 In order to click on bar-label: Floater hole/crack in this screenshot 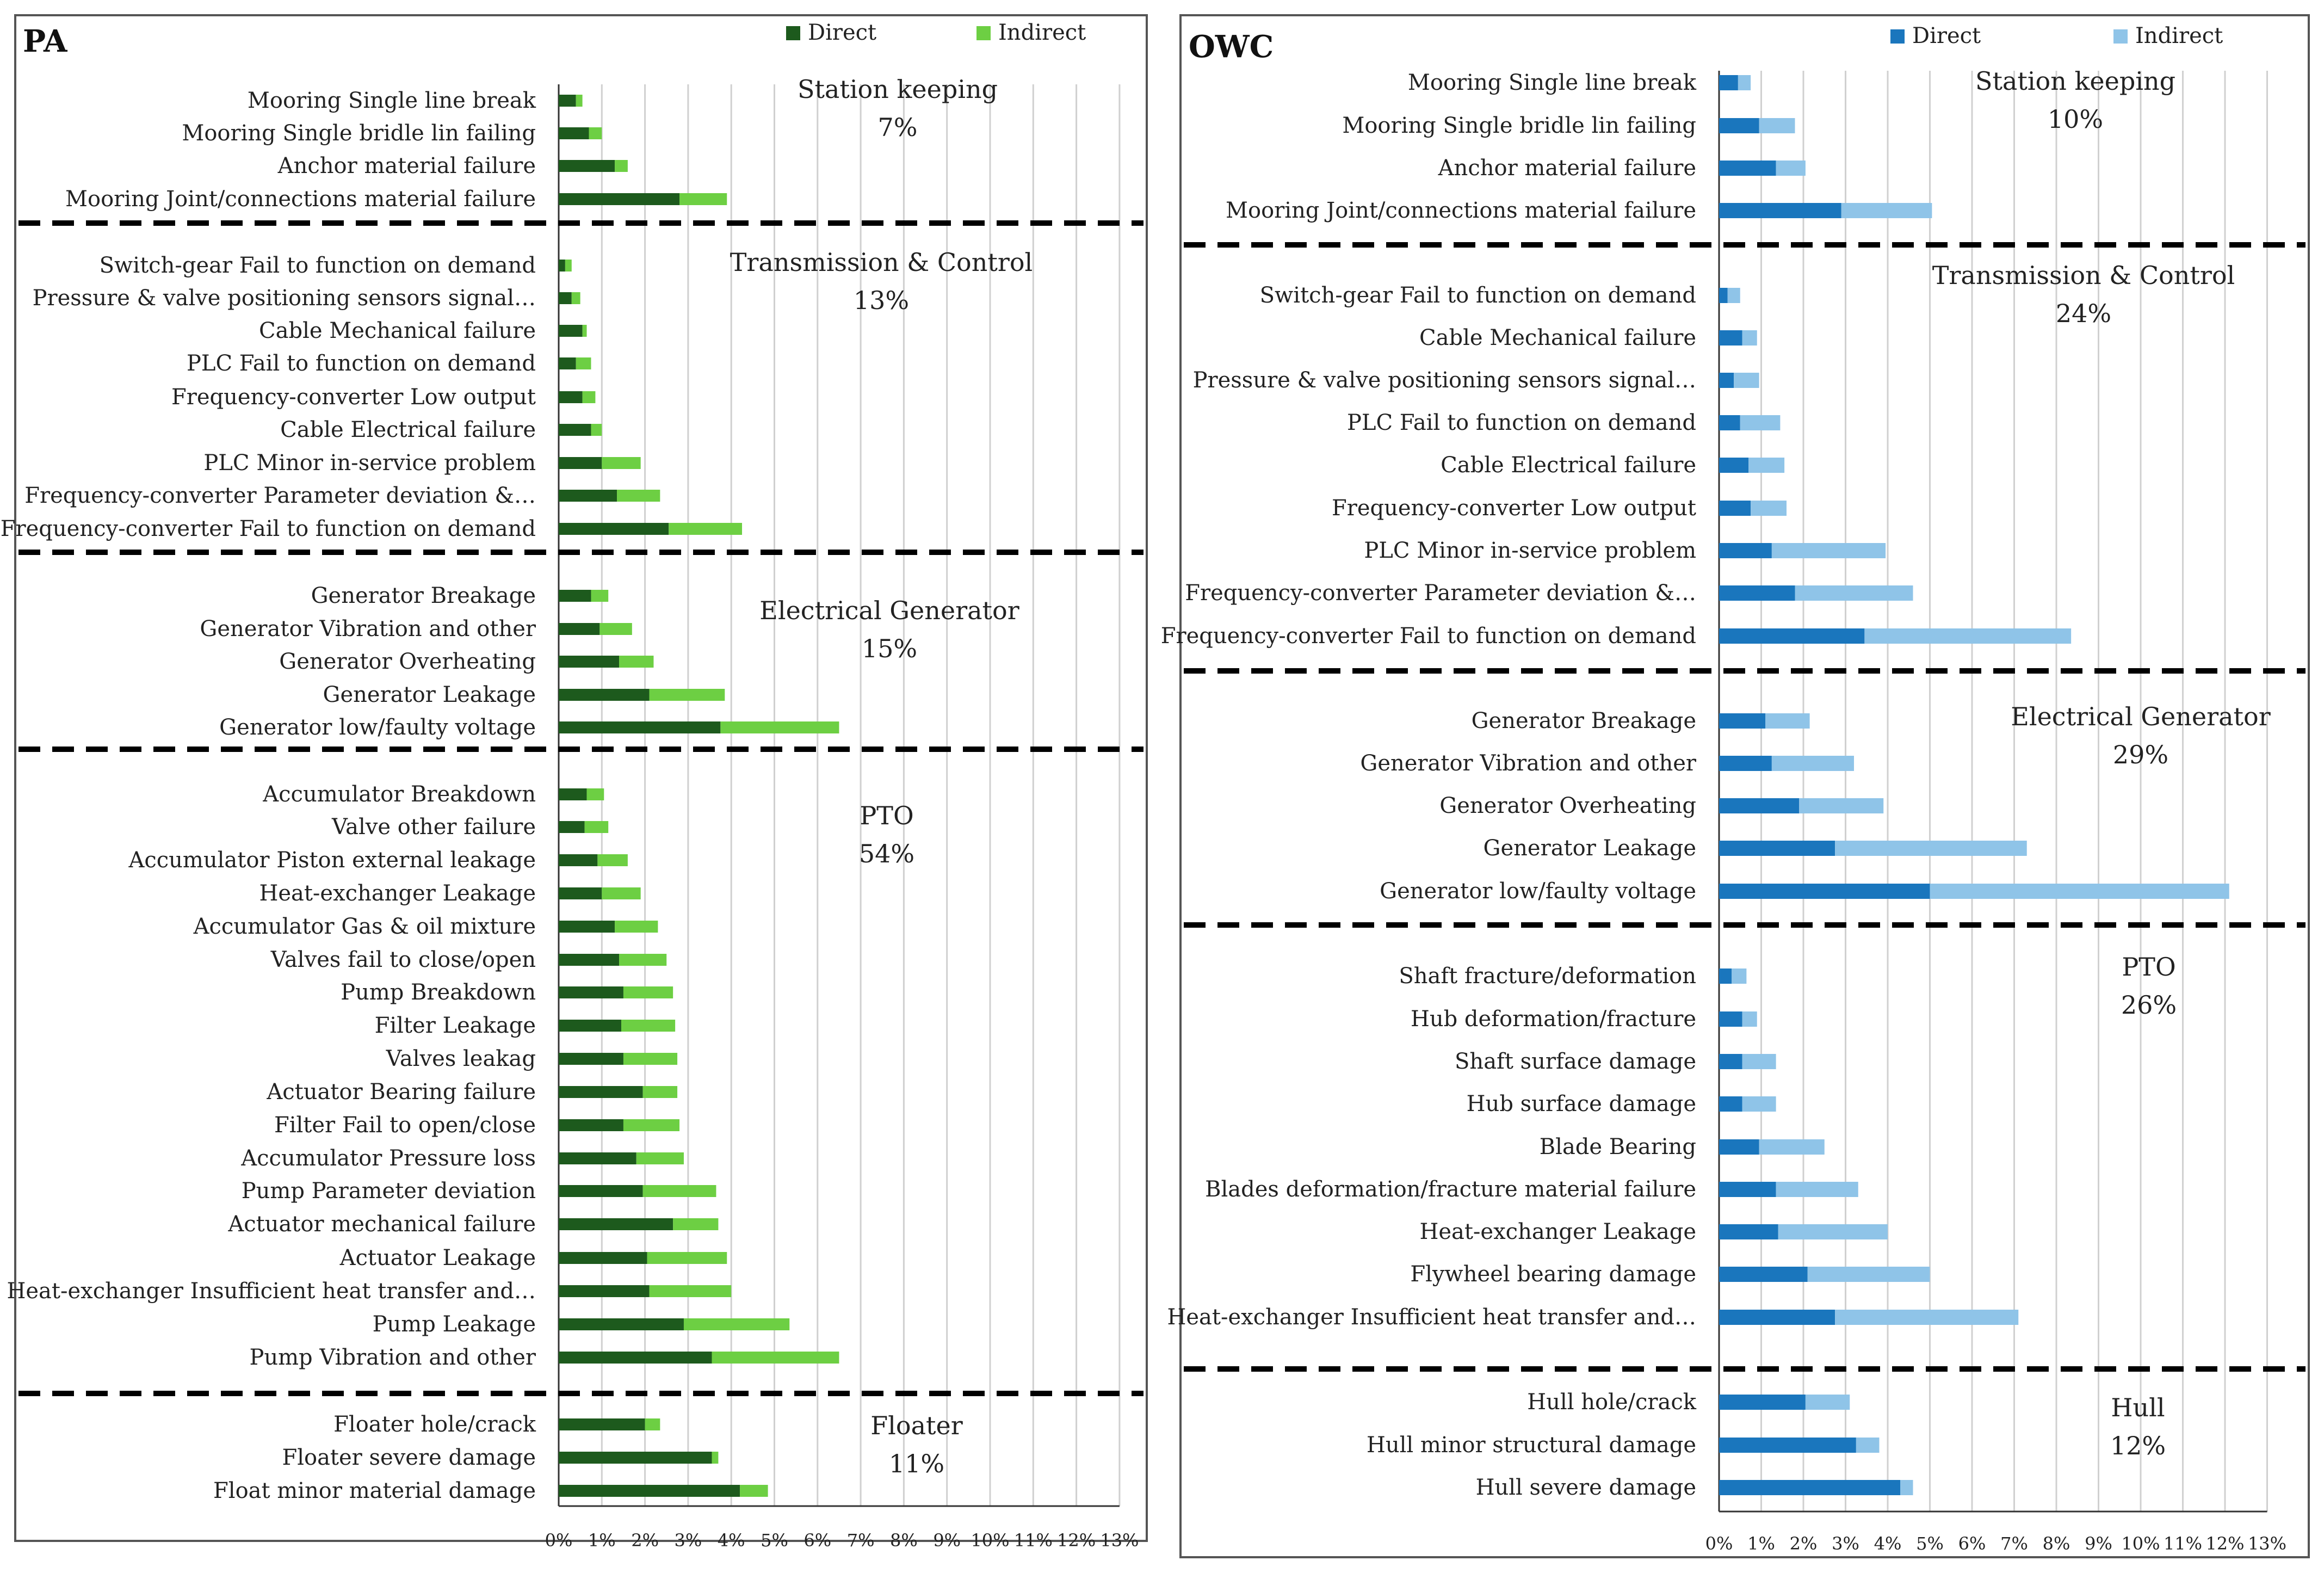, I will do `click(435, 1424)`.